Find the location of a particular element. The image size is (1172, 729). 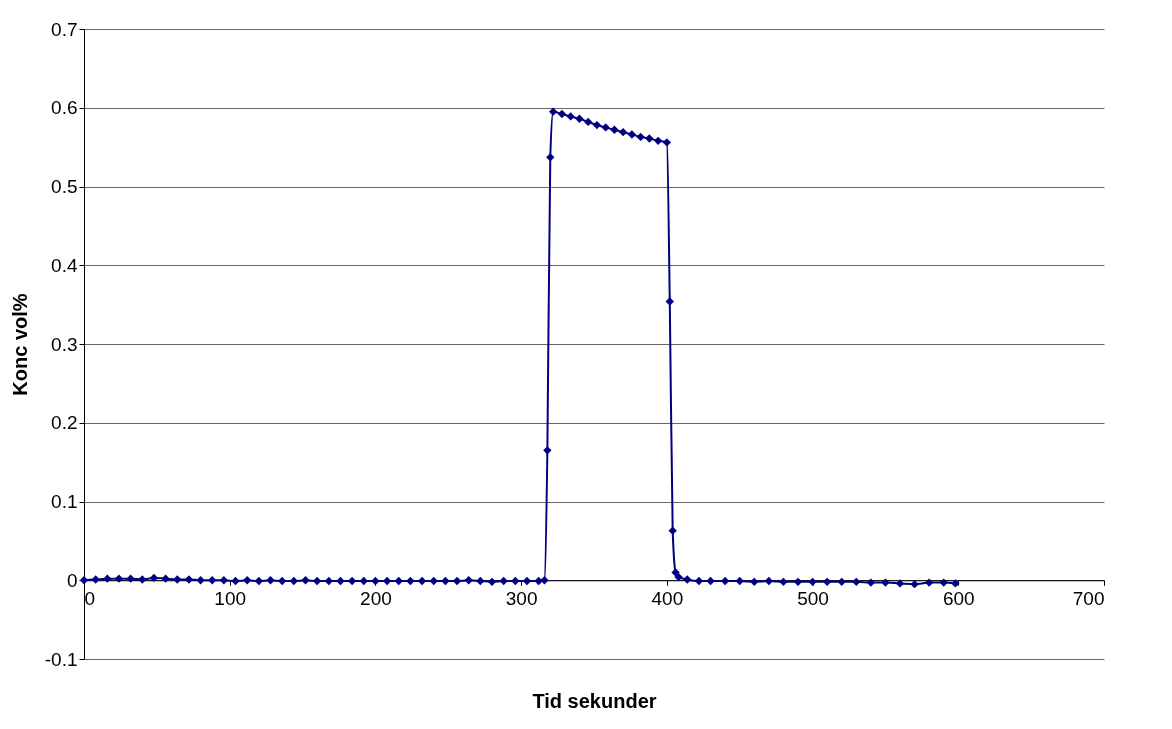

y-tick-label: 0.1 is located at coordinates (64, 501).